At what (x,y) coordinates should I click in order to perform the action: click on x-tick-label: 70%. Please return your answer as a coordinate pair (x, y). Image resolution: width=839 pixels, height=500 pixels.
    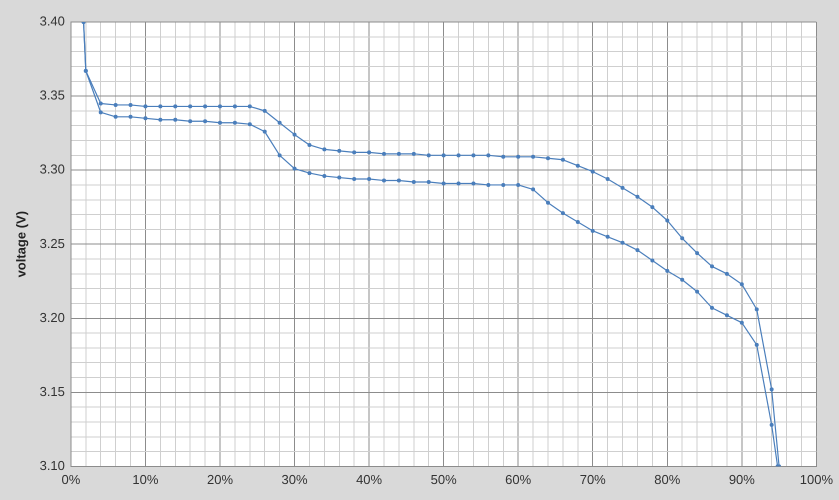
    Looking at the image, I should click on (593, 479).